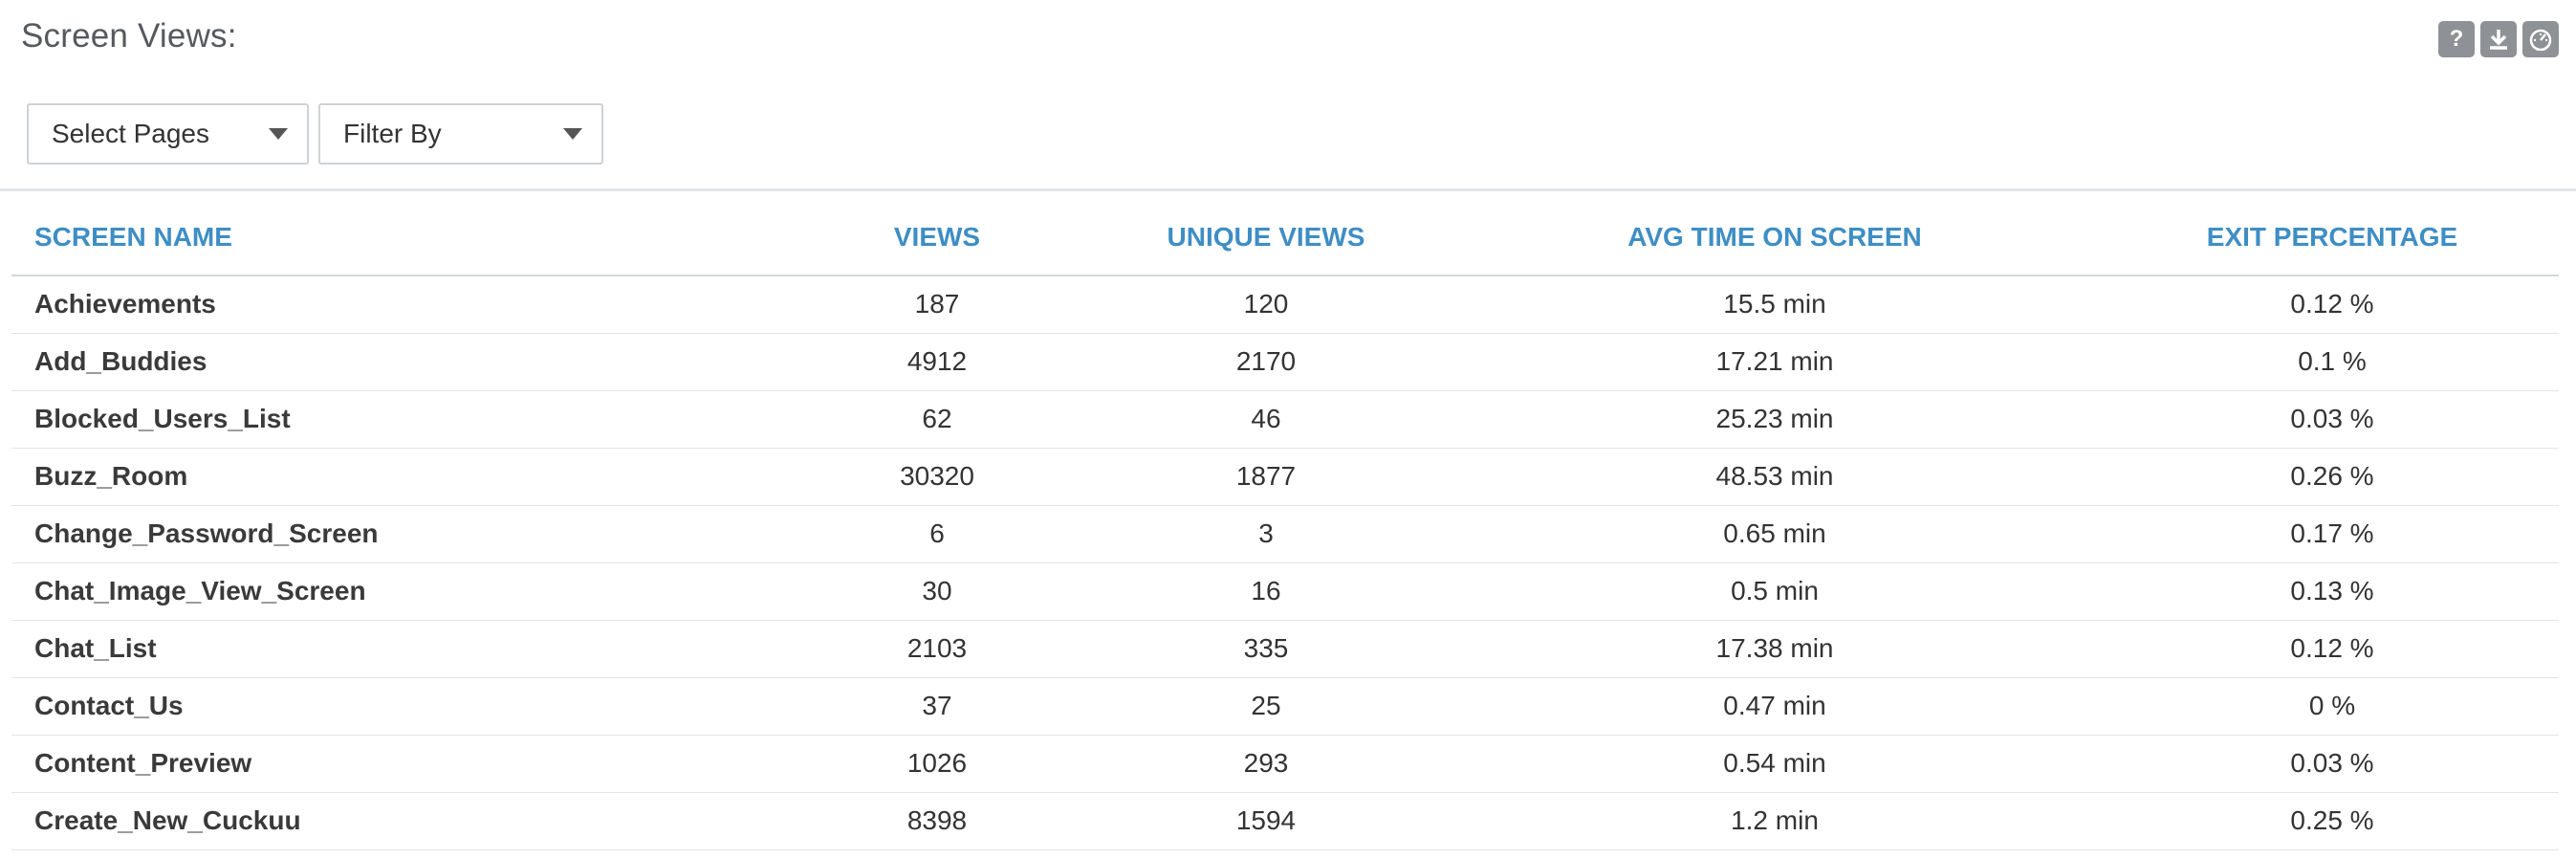  I want to click on cell-screen-name: Contact_Us, so click(398, 706).